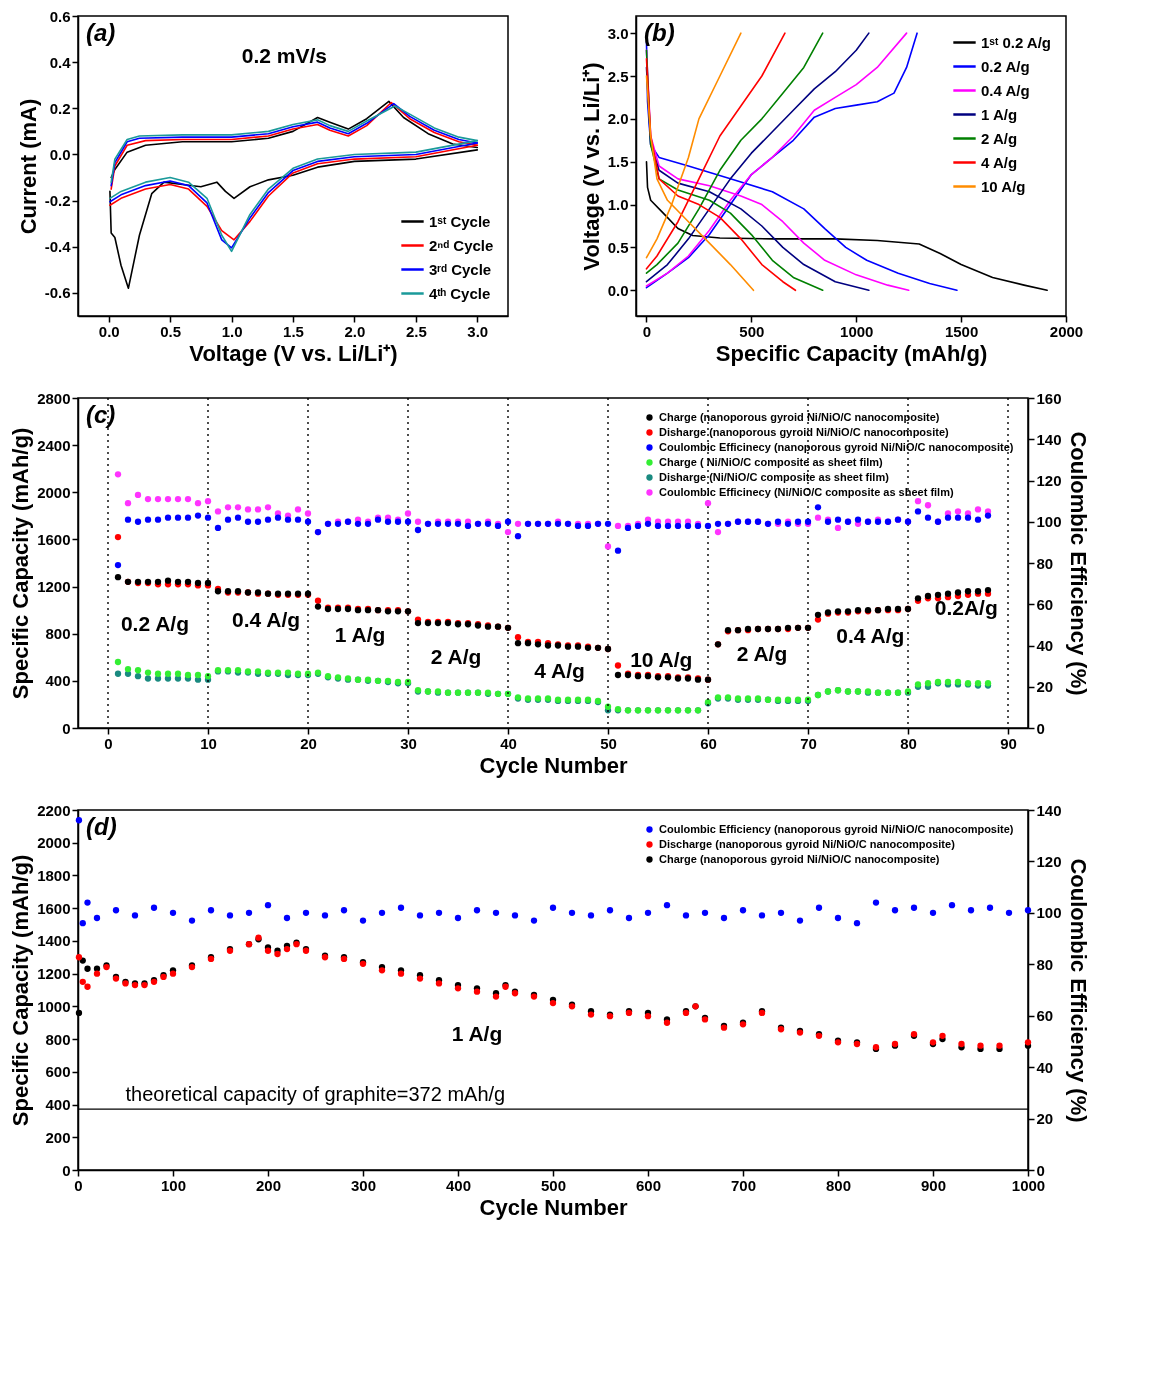 This screenshot has height=1389, width=1175. What do you see at coordinates (806, 491) in the screenshot?
I see `legend-label: Coulombic Efficinecy (Ni/NiO/C composite as sheet film)` at bounding box center [806, 491].